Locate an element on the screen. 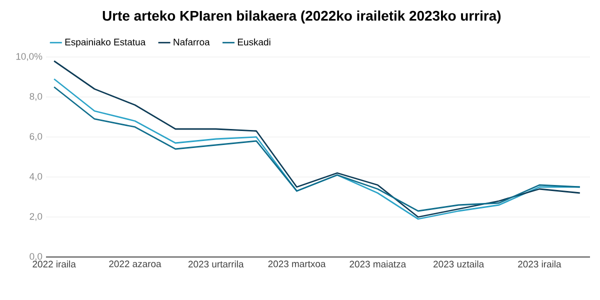 This screenshot has width=600, height=300. x-tick-label: 2023 martxoa is located at coordinates (297, 264).